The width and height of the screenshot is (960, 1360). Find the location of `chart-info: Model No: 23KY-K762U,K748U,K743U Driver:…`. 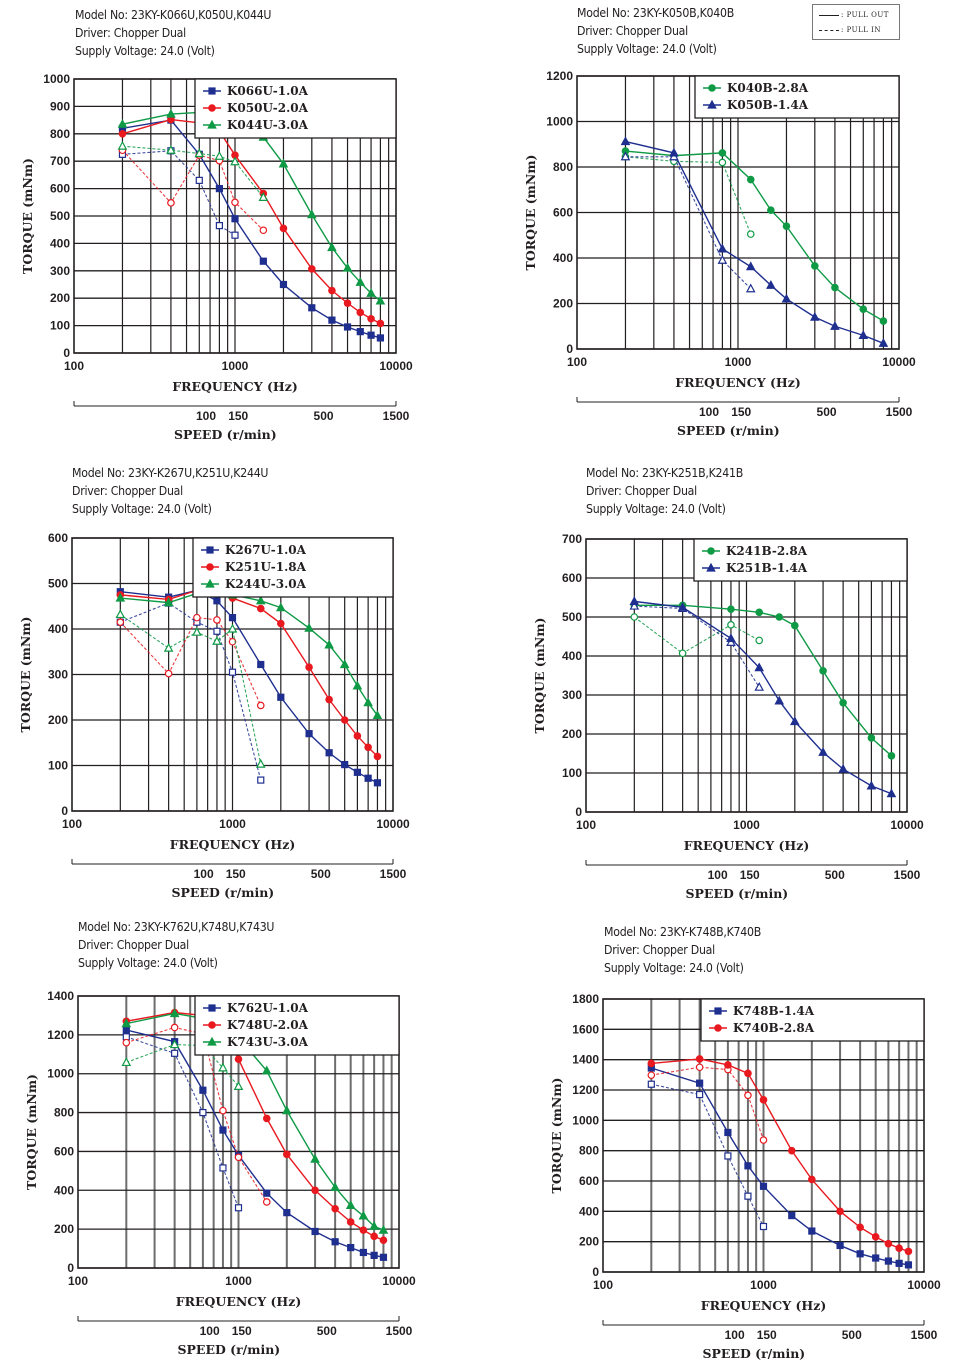

chart-info: Model No: 23KY-K762U,K748U,K743U Driver:… is located at coordinates (176, 945).